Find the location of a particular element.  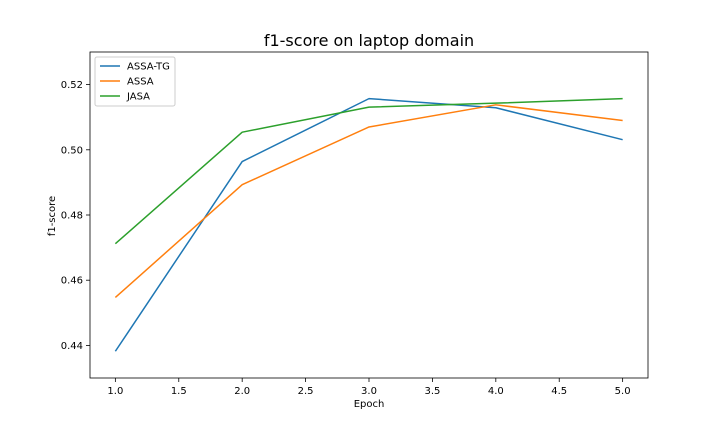

y-tick-label: 0.50 is located at coordinates (72, 150).